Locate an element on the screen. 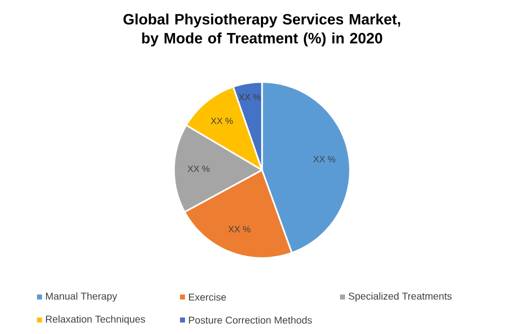  legend-label: Manual Therapy is located at coordinates (82, 297).